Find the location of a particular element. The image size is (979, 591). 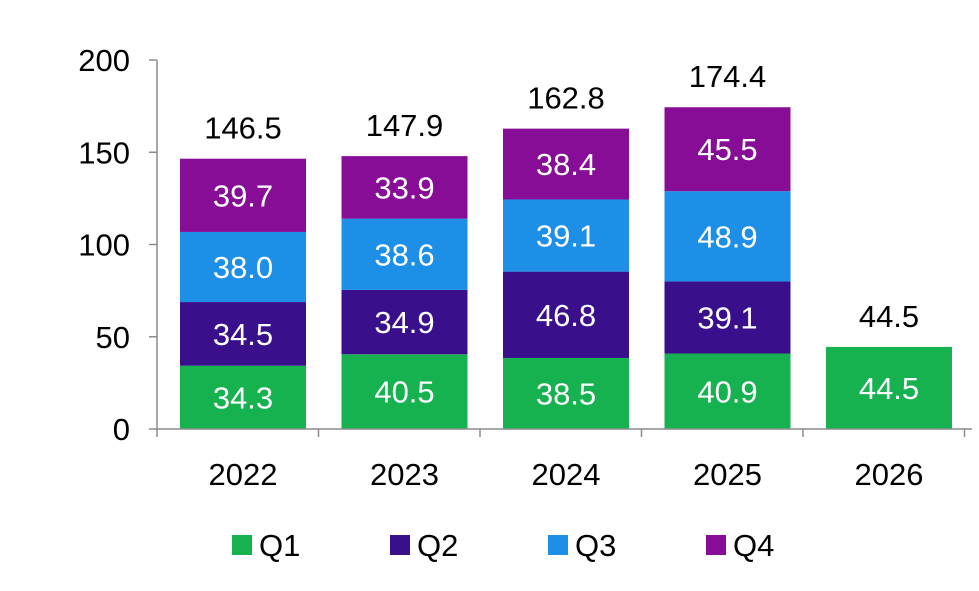

segment-value-label: 48.9 is located at coordinates (727, 236).